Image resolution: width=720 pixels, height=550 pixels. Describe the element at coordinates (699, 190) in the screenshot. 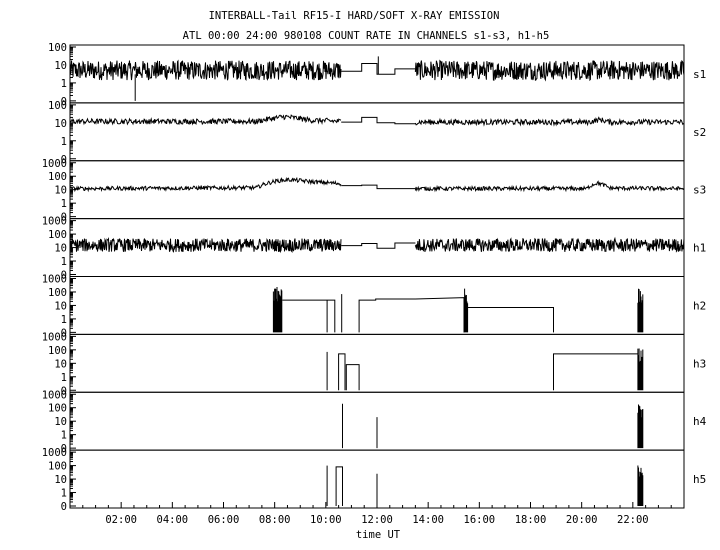

I see `channel-label-s3: s3` at that location.